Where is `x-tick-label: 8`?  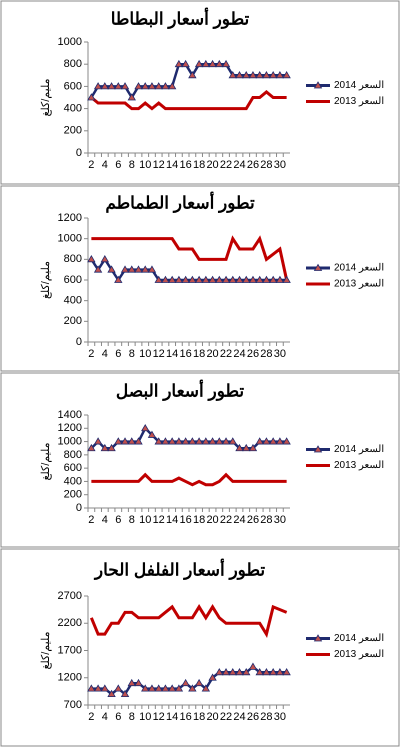
x-tick-label: 8 is located at coordinates (132, 165).